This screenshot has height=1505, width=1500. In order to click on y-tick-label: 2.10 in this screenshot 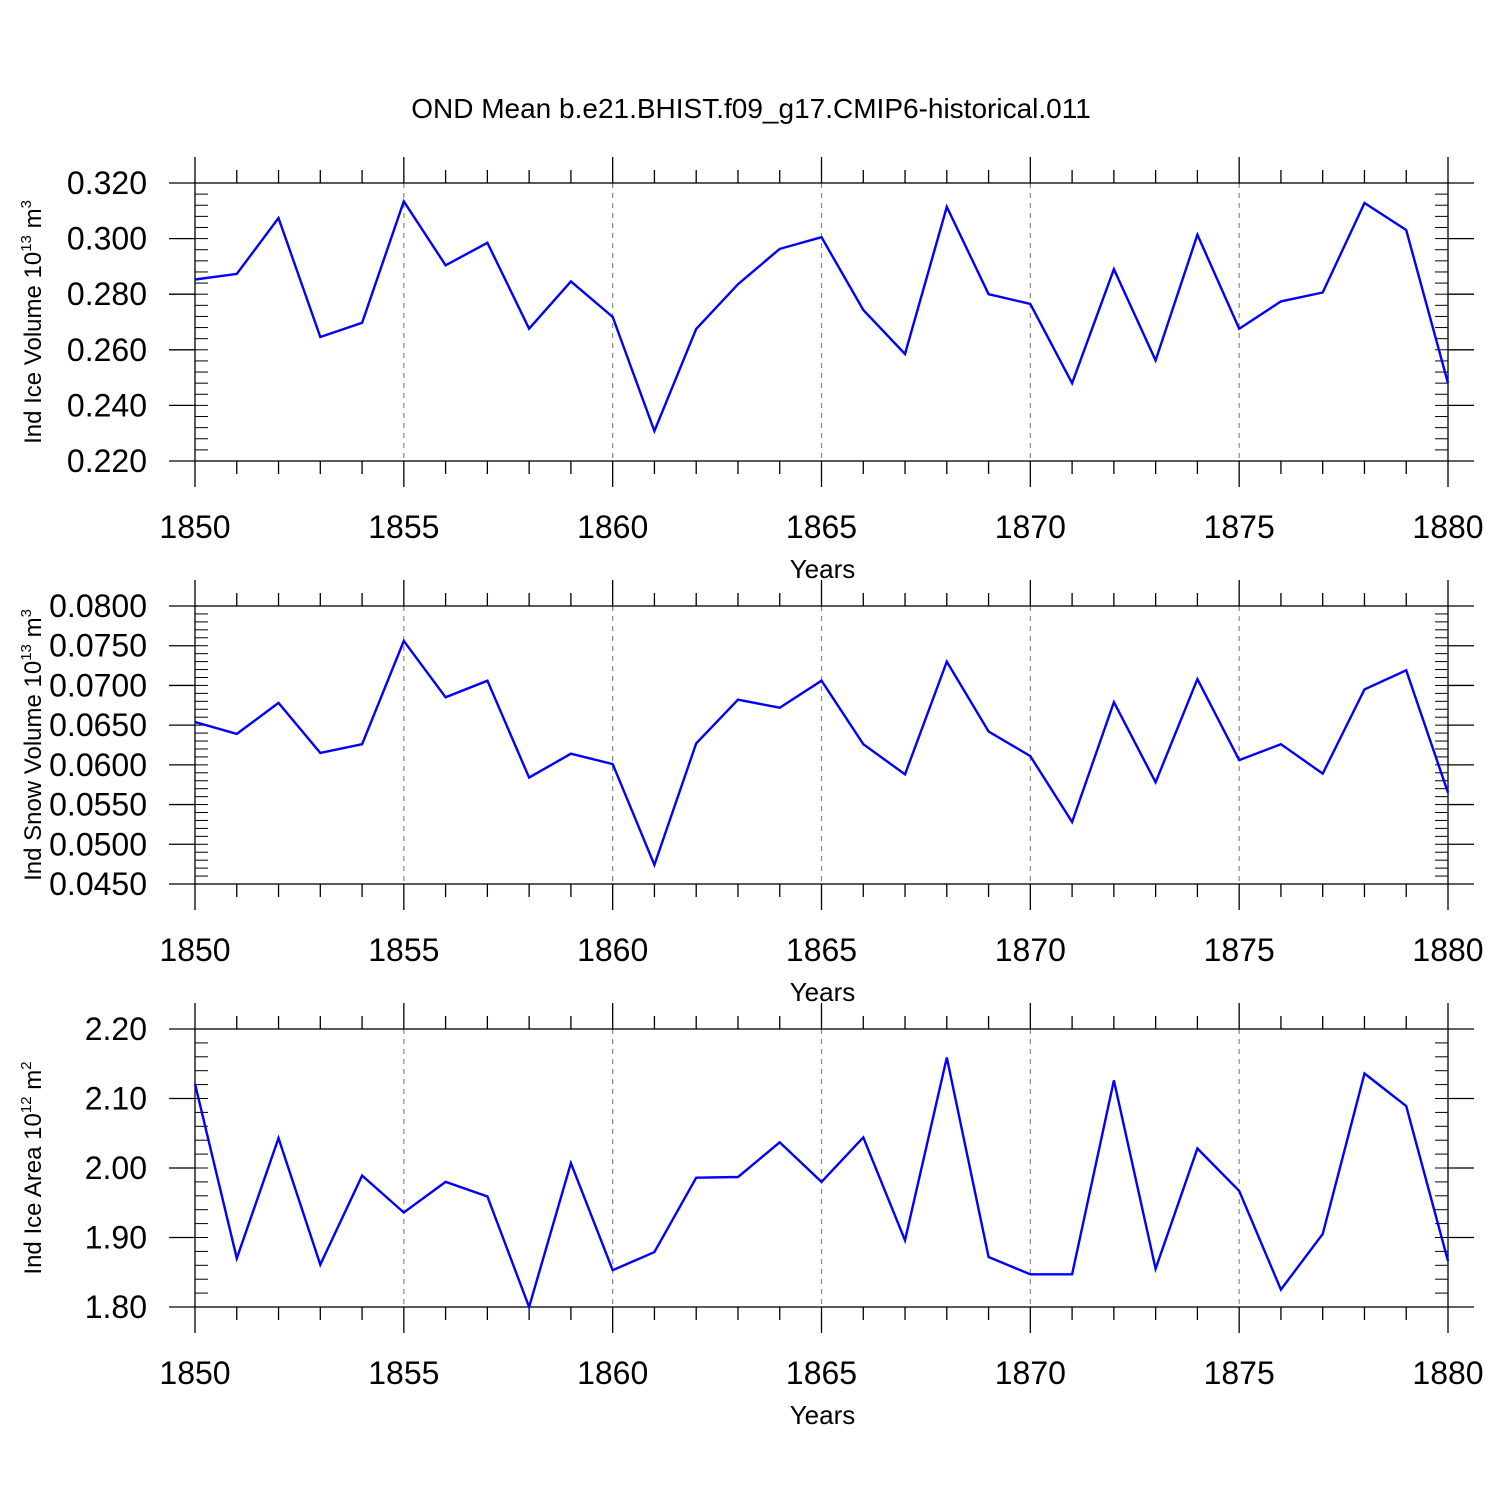, I will do `click(116, 1099)`.